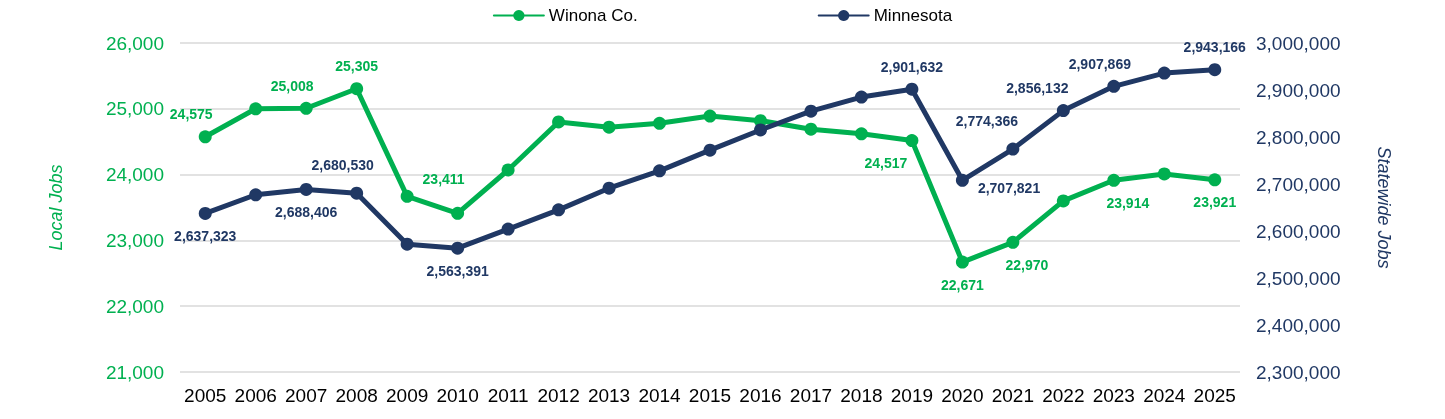  What do you see at coordinates (407, 395) in the screenshot?
I see `x-tick-label: 2009` at bounding box center [407, 395].